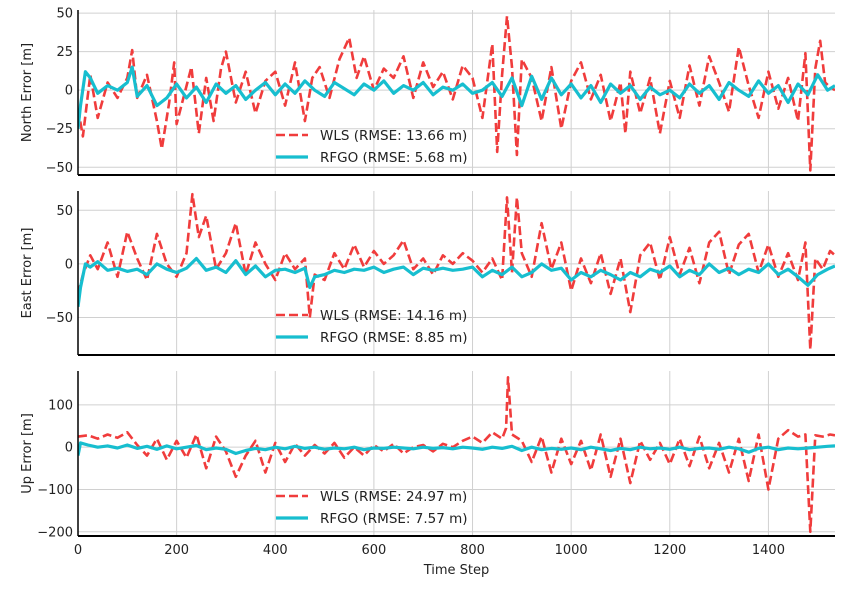 The image size is (847, 589). I want to click on y-tick-label: −100, so click(55, 490).